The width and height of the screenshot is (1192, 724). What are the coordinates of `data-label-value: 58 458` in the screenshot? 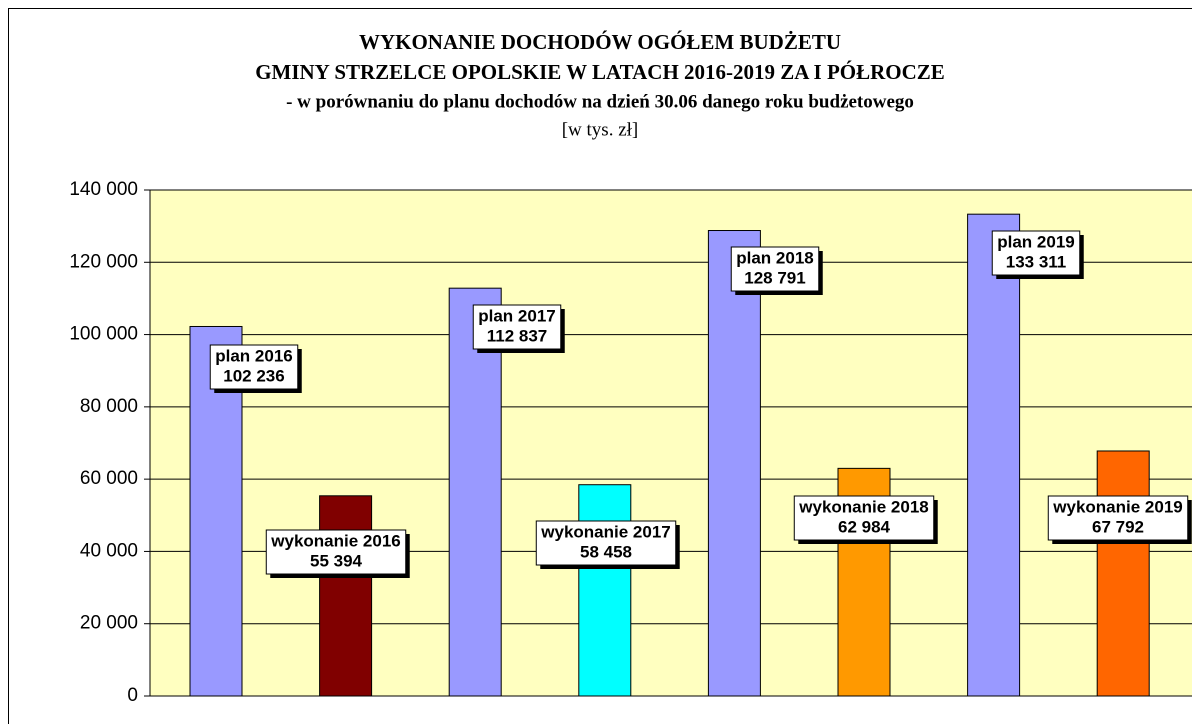 It's located at (606, 551).